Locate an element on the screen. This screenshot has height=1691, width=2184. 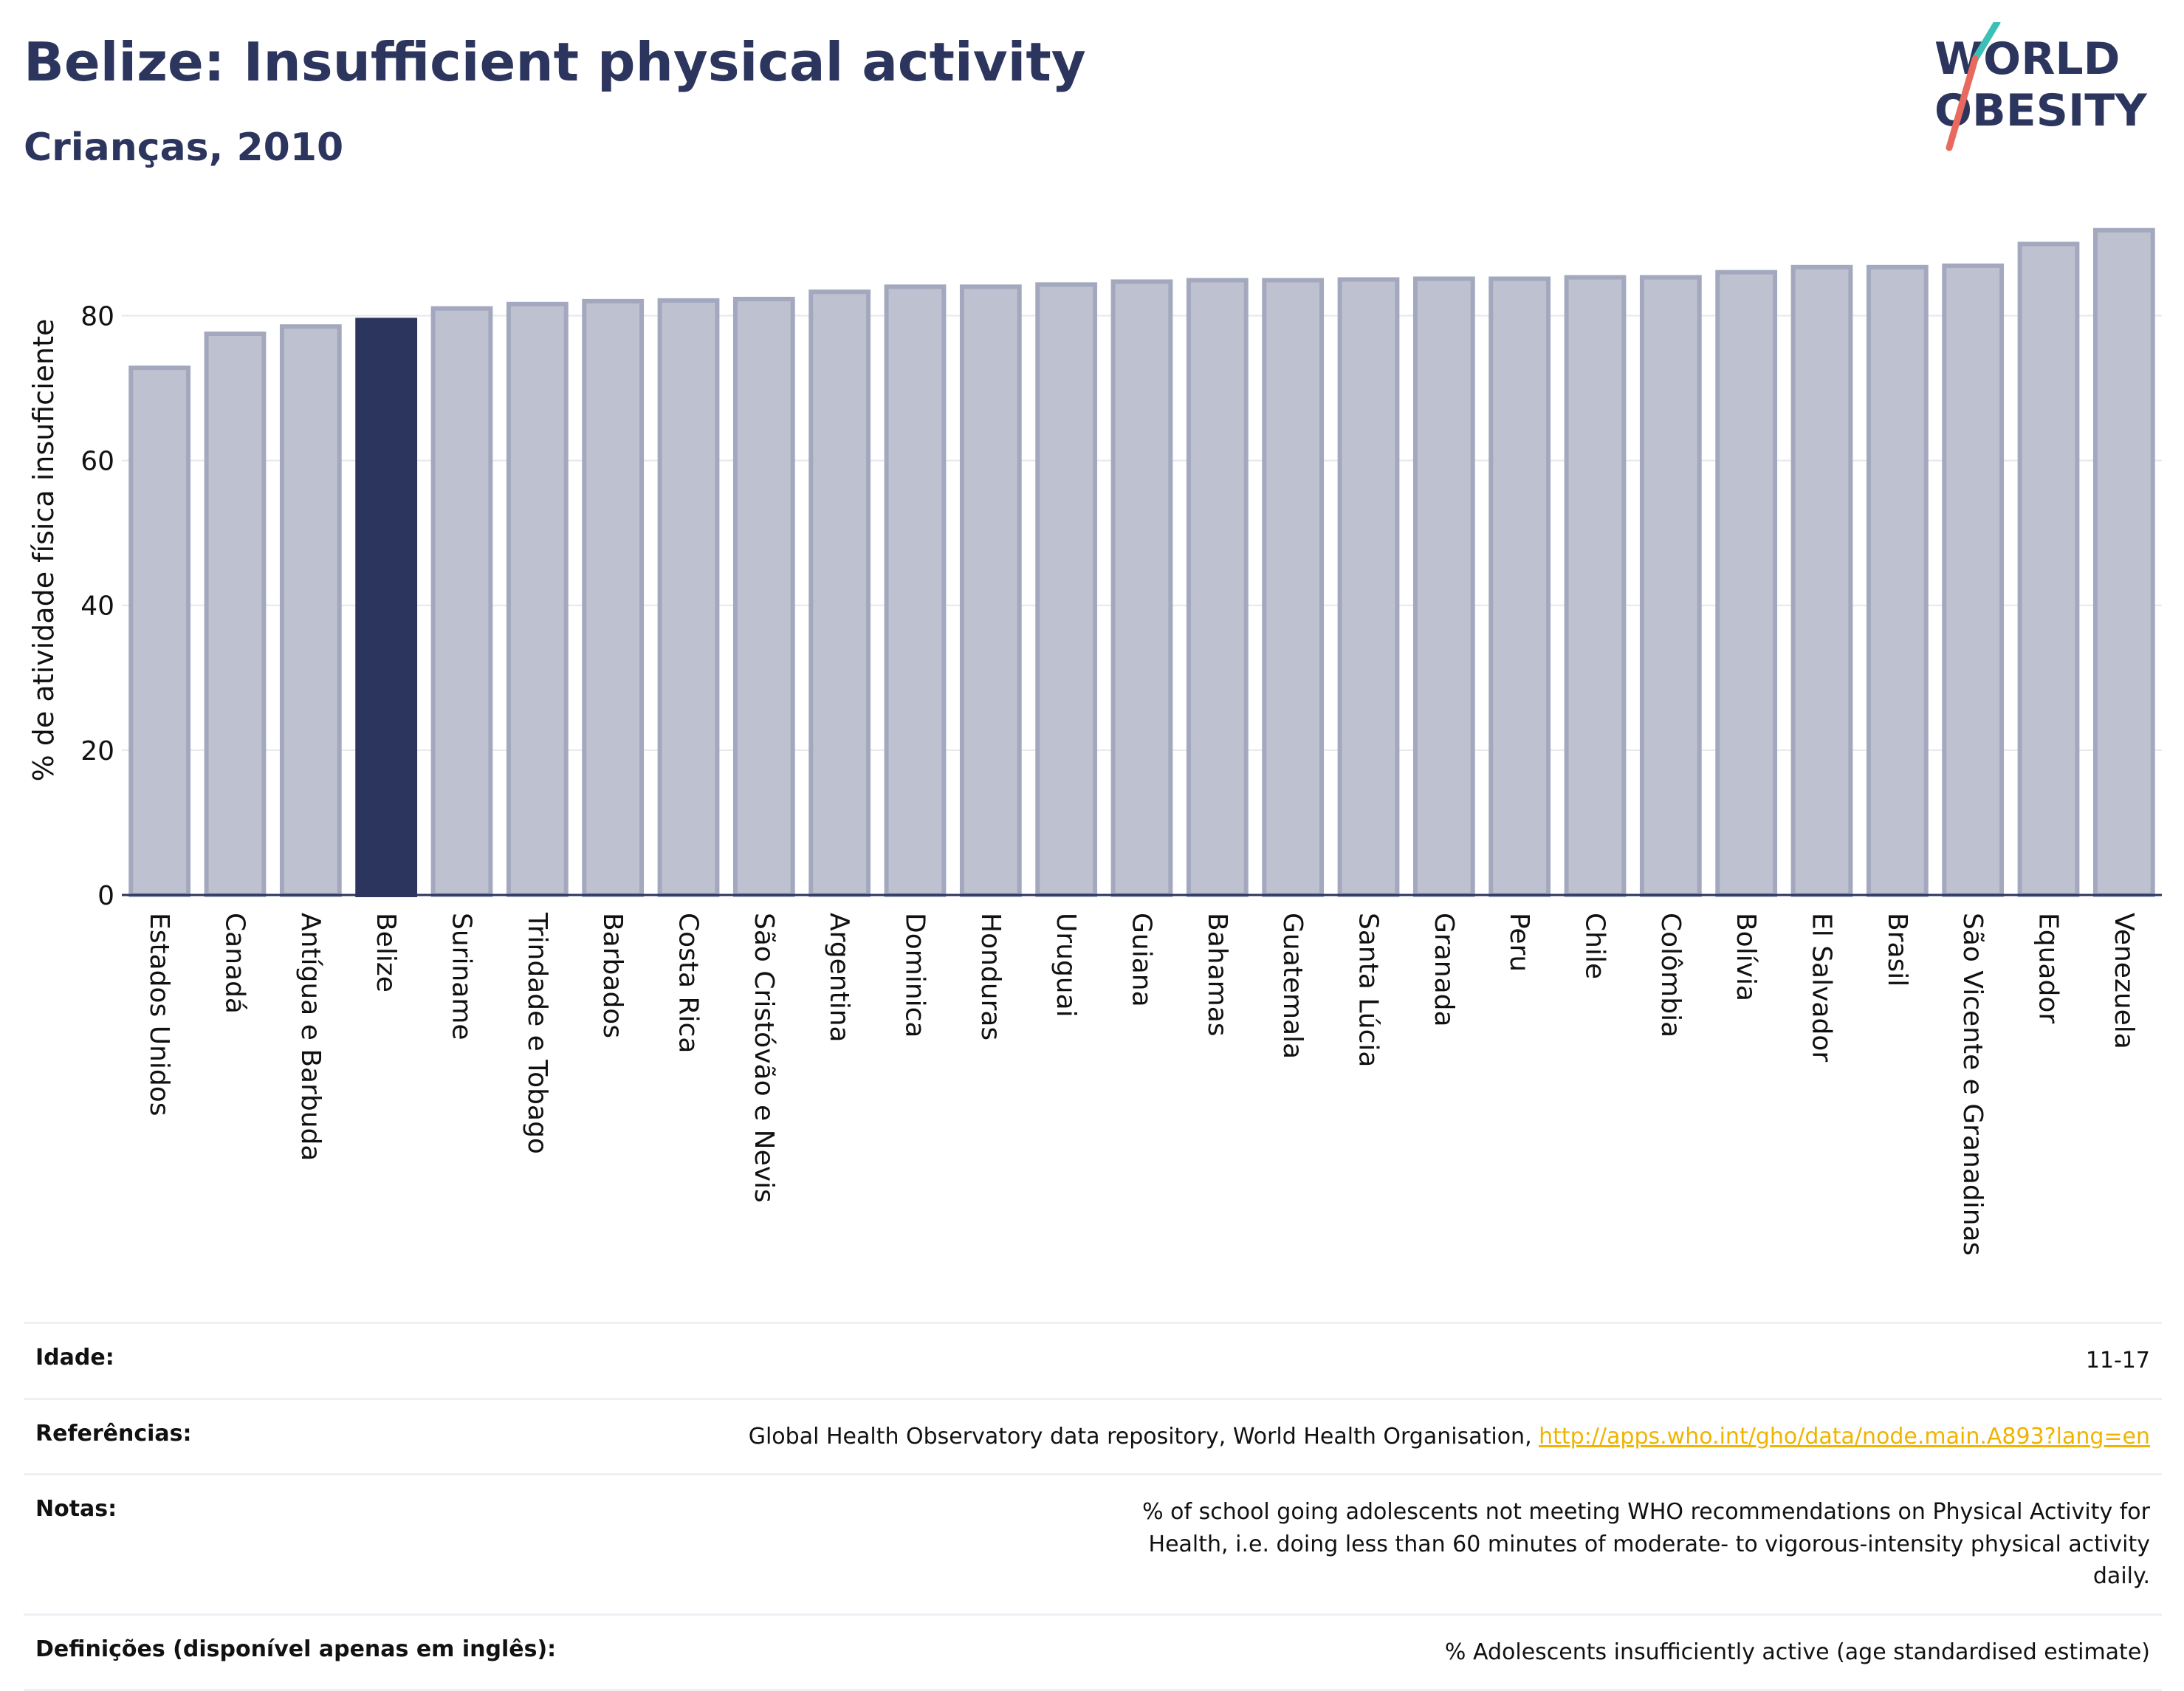
x-tick-label: São Vicente e Granadinas is located at coordinates (1973, 1084).